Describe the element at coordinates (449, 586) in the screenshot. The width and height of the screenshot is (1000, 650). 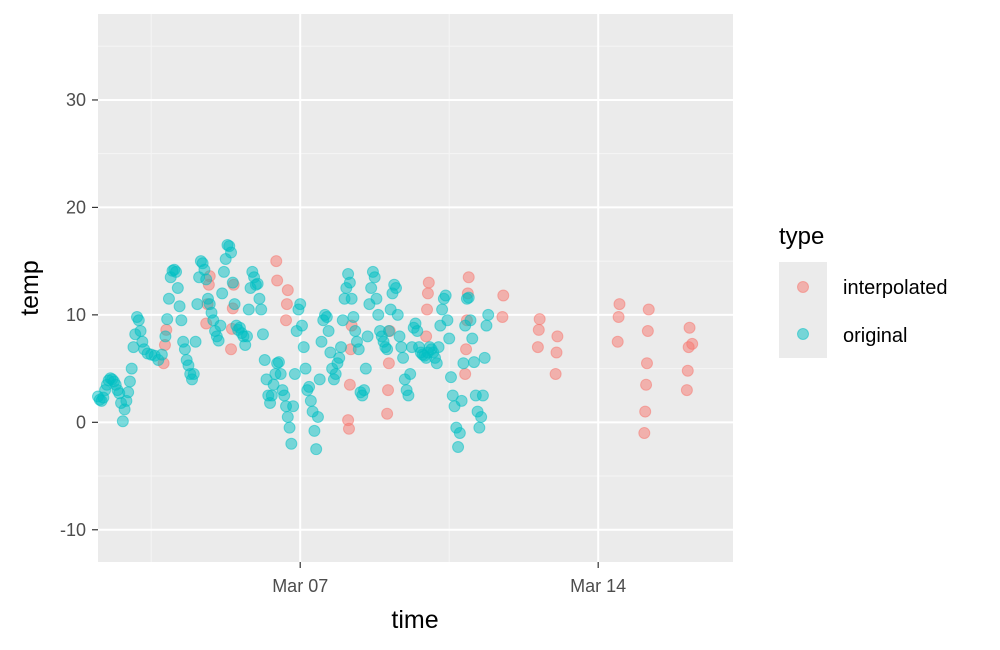
I see `x-tick-labels: Mar 07 Mar 14` at that location.